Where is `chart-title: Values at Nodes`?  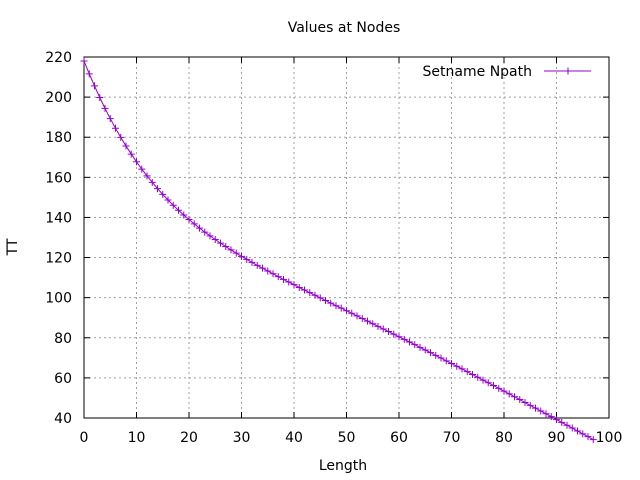 chart-title: Values at Nodes is located at coordinates (344, 28).